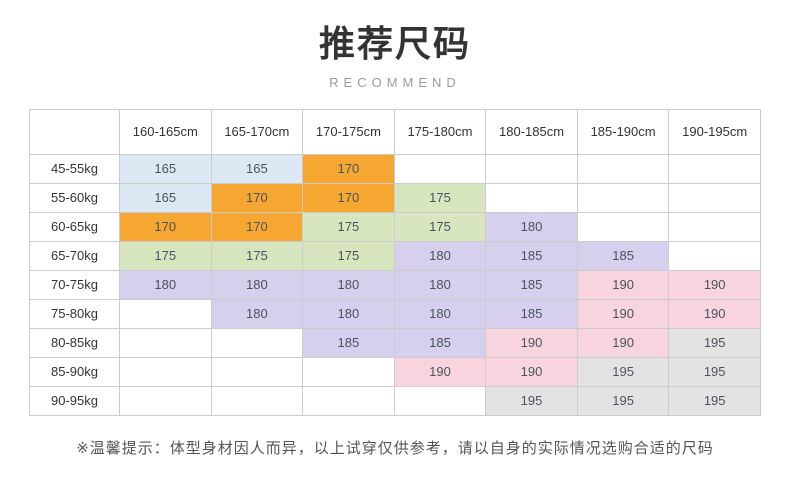 The image size is (790, 489). Describe the element at coordinates (74, 284) in the screenshot. I see `weight-row-header: 70-75kg` at that location.